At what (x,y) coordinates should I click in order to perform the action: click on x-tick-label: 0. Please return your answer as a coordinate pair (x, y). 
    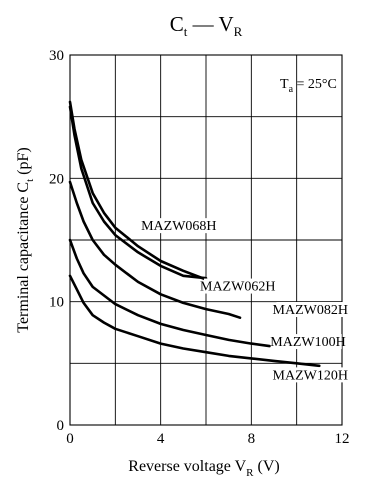
    Looking at the image, I should click on (70, 439).